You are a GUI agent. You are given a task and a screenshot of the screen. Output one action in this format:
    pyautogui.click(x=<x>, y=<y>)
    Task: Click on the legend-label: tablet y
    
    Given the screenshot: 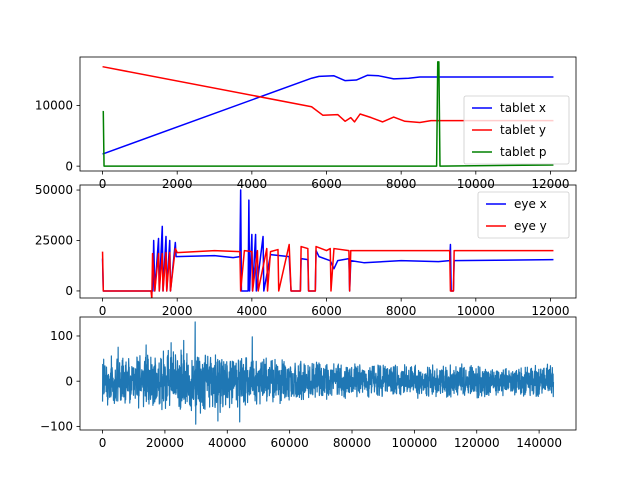 What is the action you would take?
    pyautogui.click(x=523, y=130)
    